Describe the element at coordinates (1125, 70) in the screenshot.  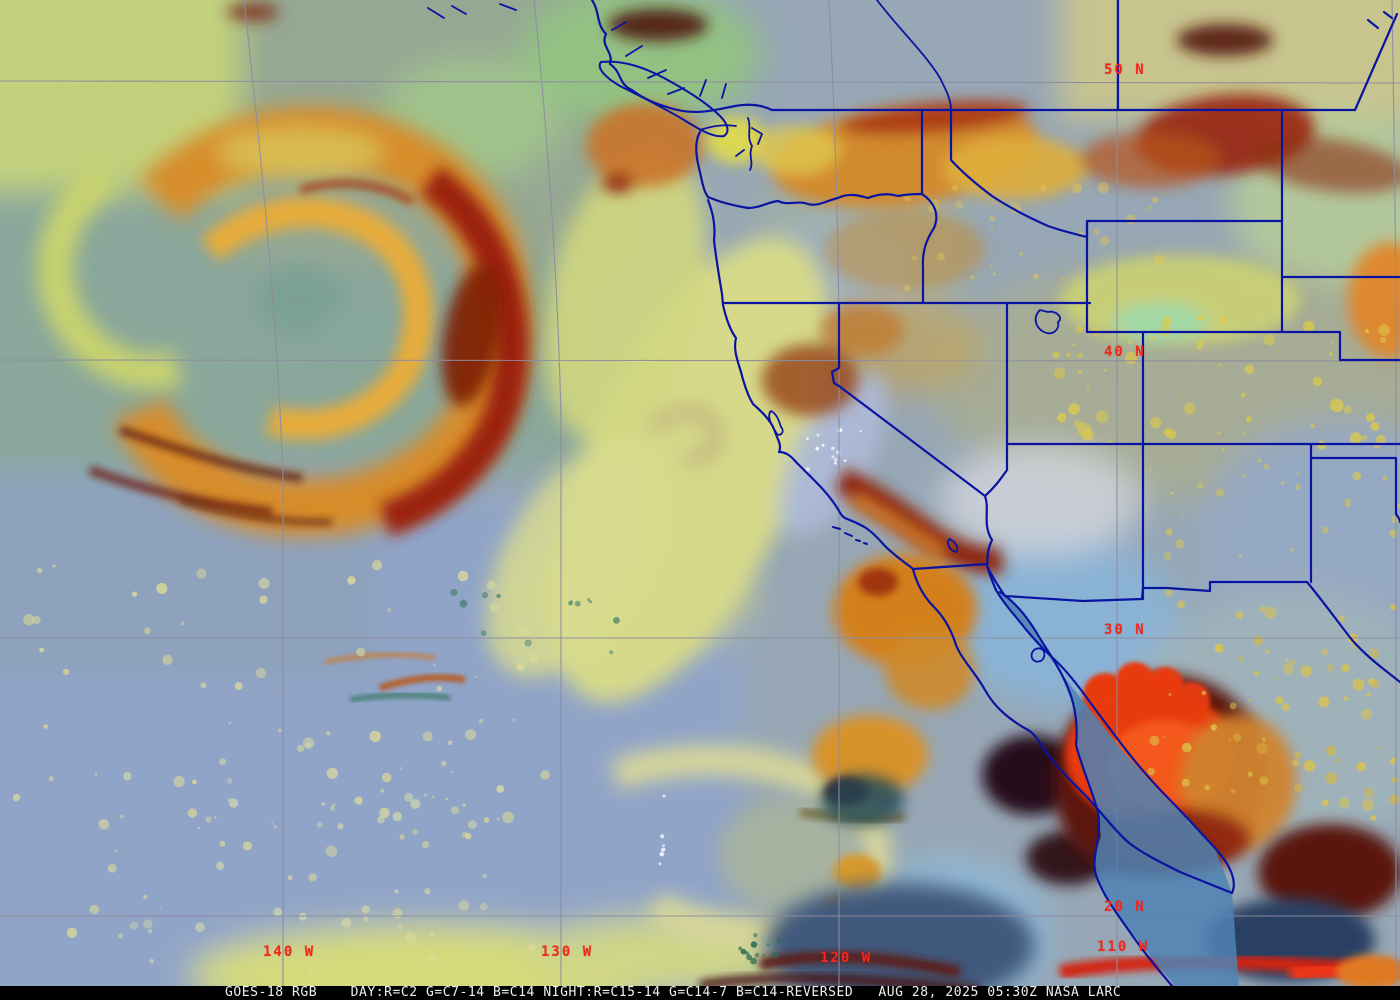
I see `latitude-label: 50 N` at that location.